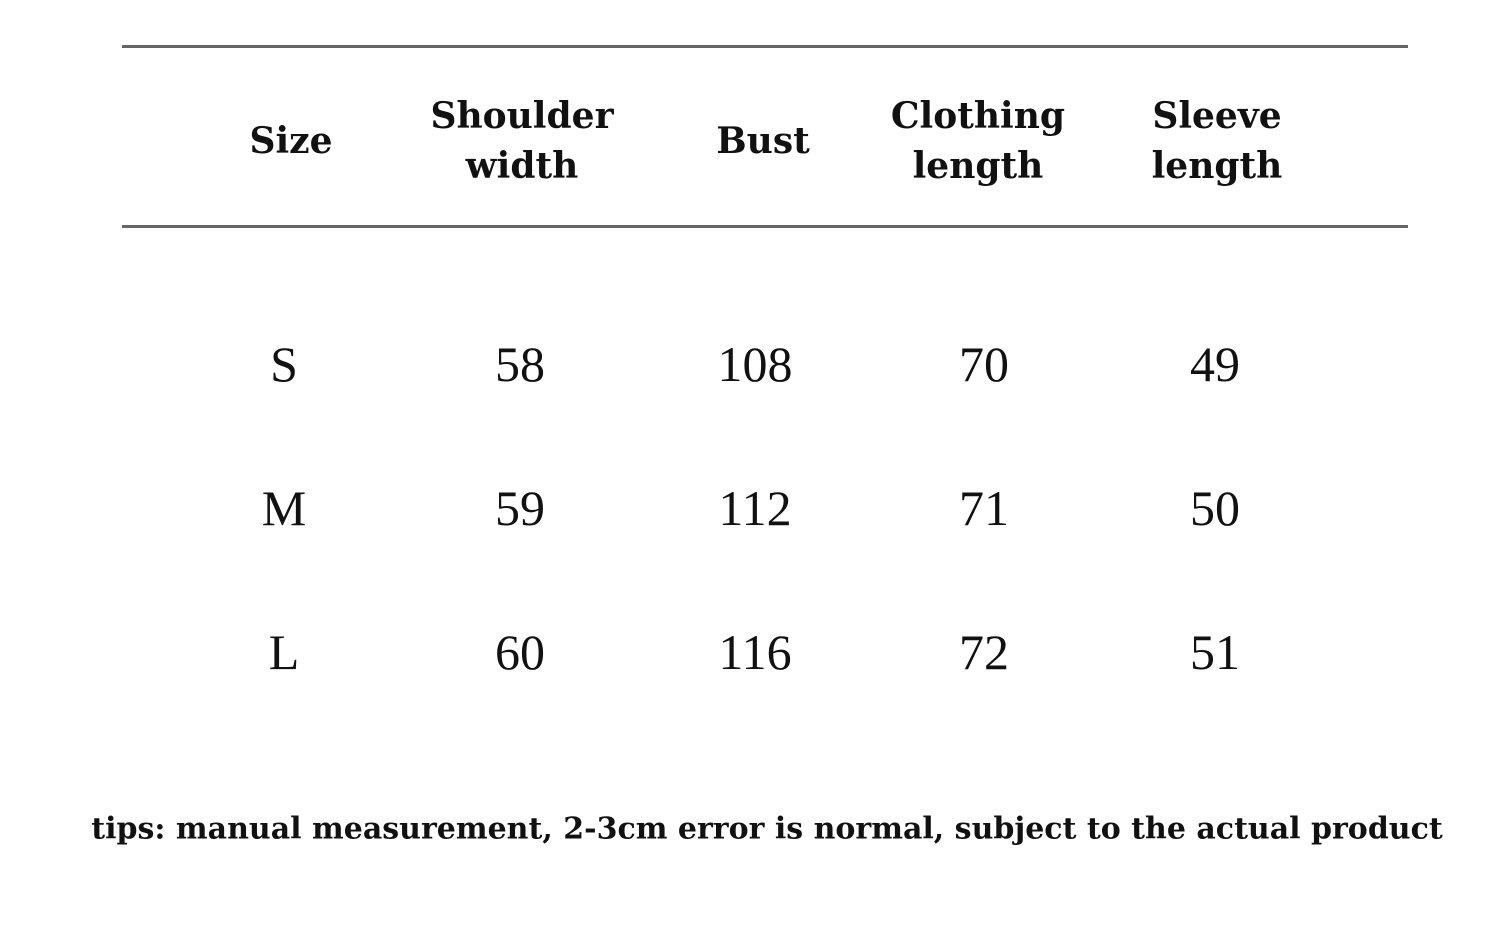  What do you see at coordinates (522, 141) in the screenshot?
I see `header-cell: Shoulder width` at bounding box center [522, 141].